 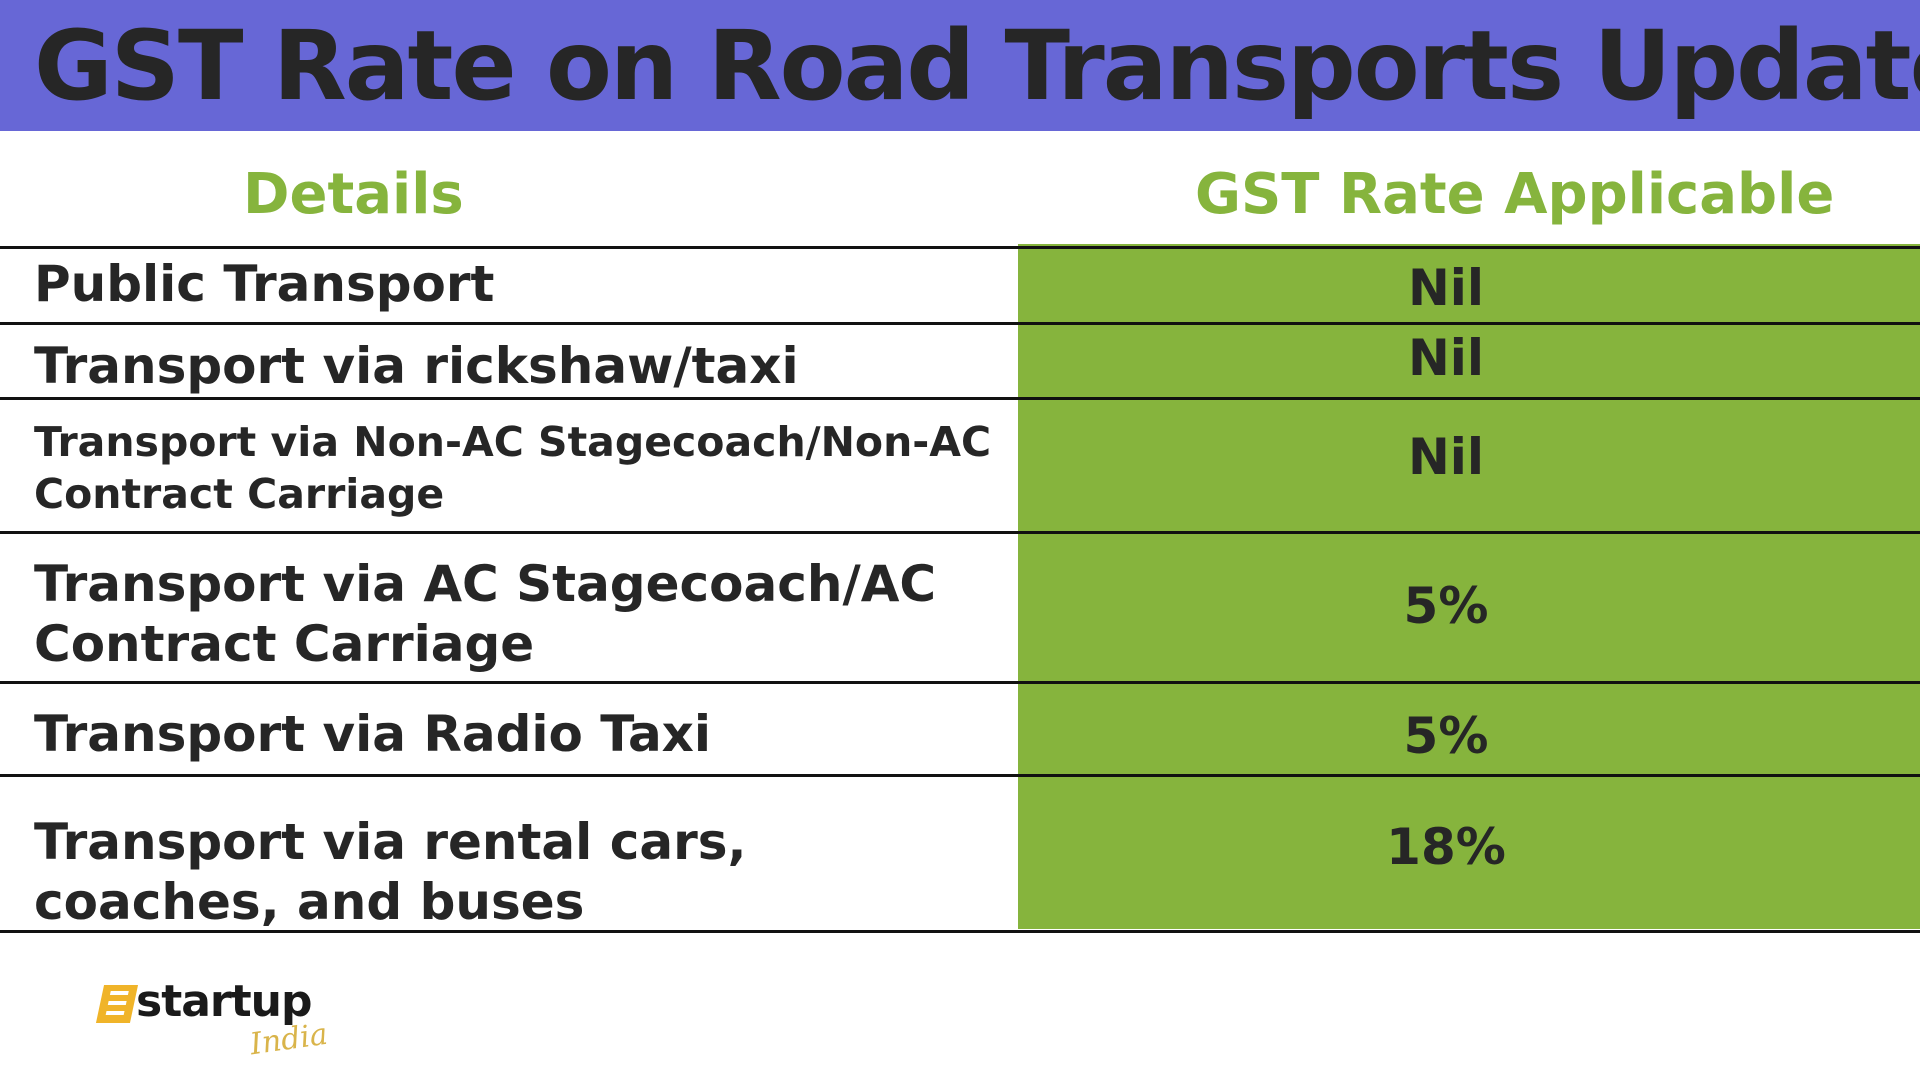 I want to click on page-title: GST Rate on Road Transports Update, so click(x=977, y=66).